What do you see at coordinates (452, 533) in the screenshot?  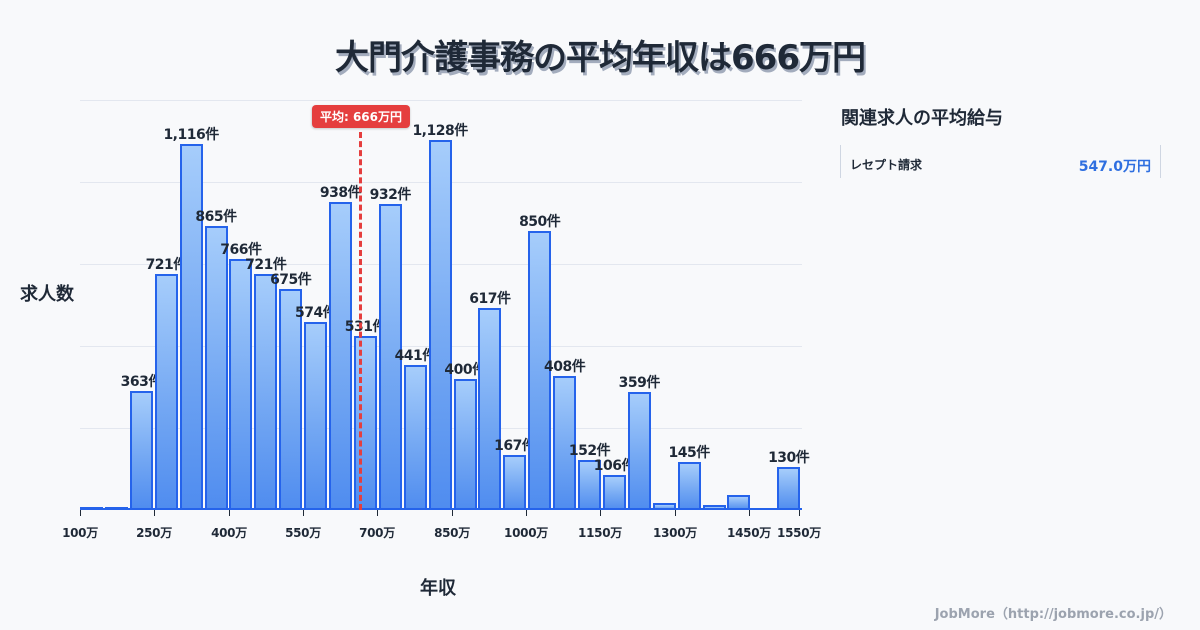 I see `x-tick-label: 850万` at bounding box center [452, 533].